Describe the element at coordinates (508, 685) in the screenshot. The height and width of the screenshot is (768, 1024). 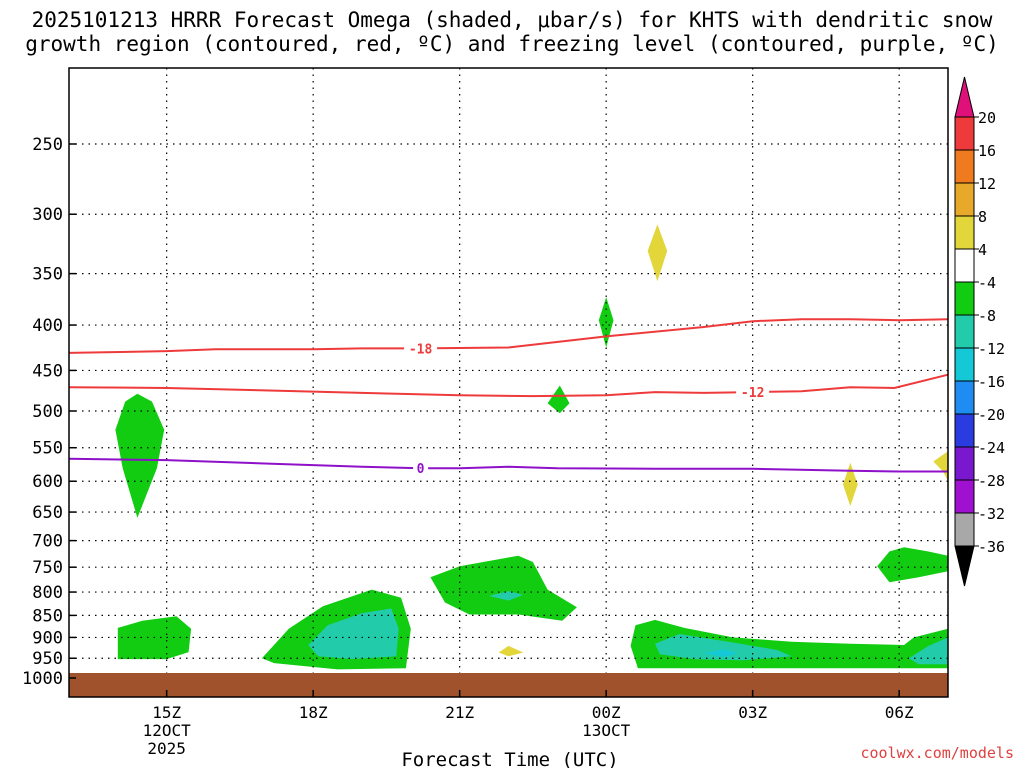
I see `ground-below-surface` at that location.